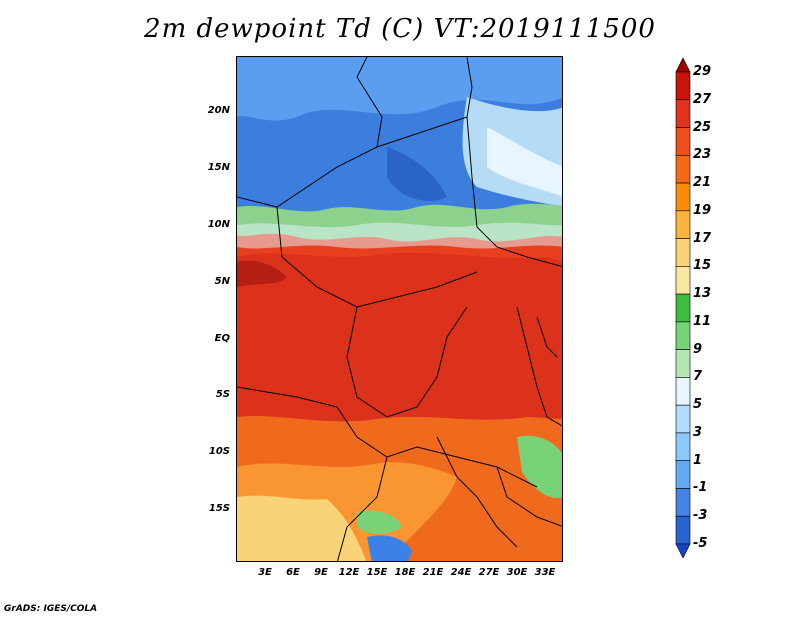  What do you see at coordinates (702, 183) in the screenshot?
I see `colorbar-label: 21` at bounding box center [702, 183].